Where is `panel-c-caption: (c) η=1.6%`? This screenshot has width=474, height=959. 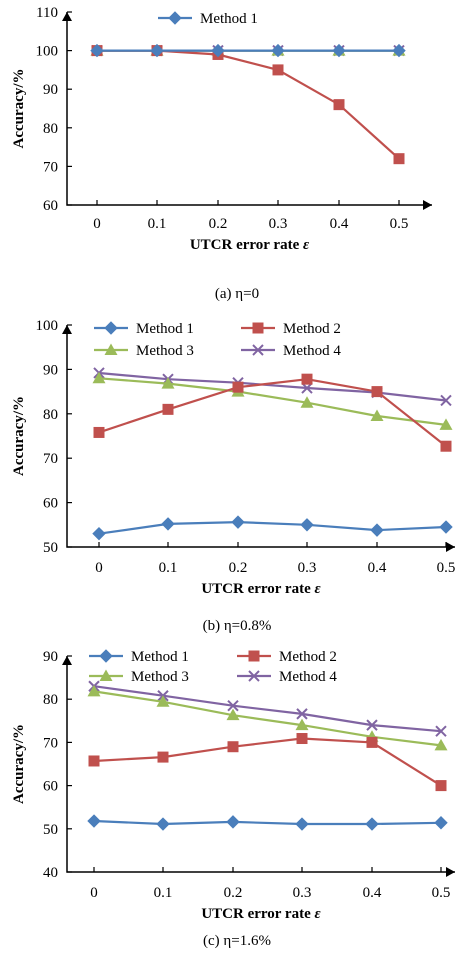
panel-c-caption: (c) η=1.6% is located at coordinates (237, 941).